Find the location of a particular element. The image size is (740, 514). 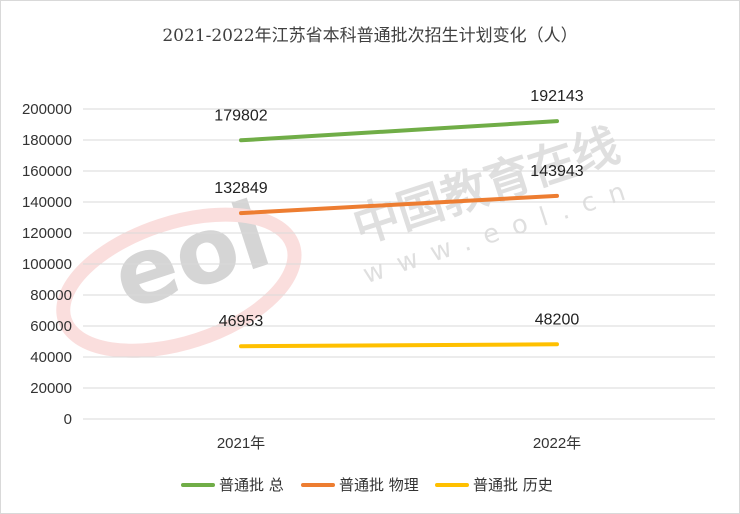

y-tick-label: 180000 is located at coordinates (47, 140).